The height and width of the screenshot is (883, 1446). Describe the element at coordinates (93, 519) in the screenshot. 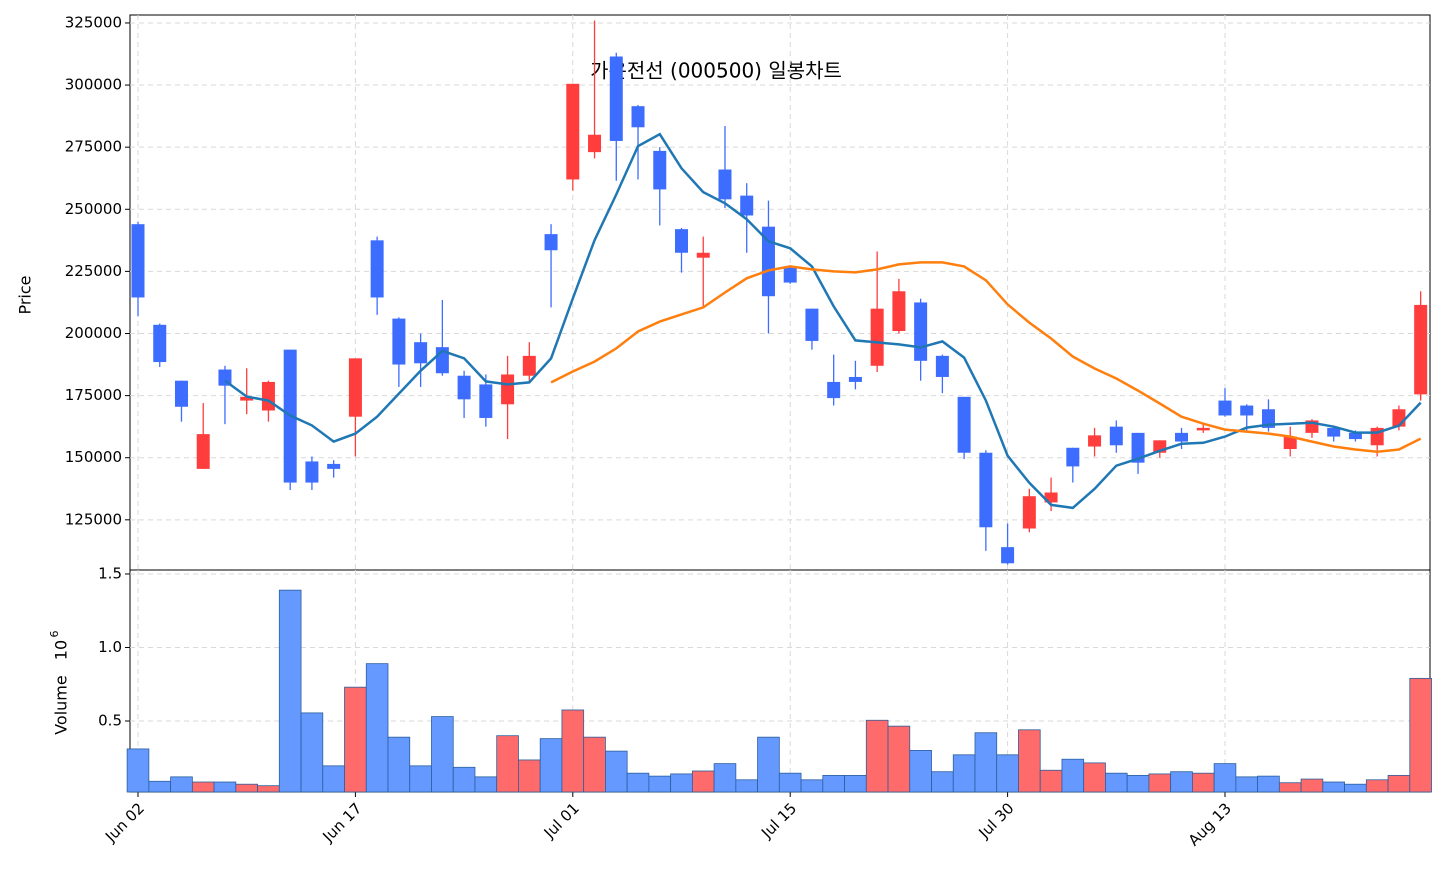

I see `y-tick-label: 125000` at that location.